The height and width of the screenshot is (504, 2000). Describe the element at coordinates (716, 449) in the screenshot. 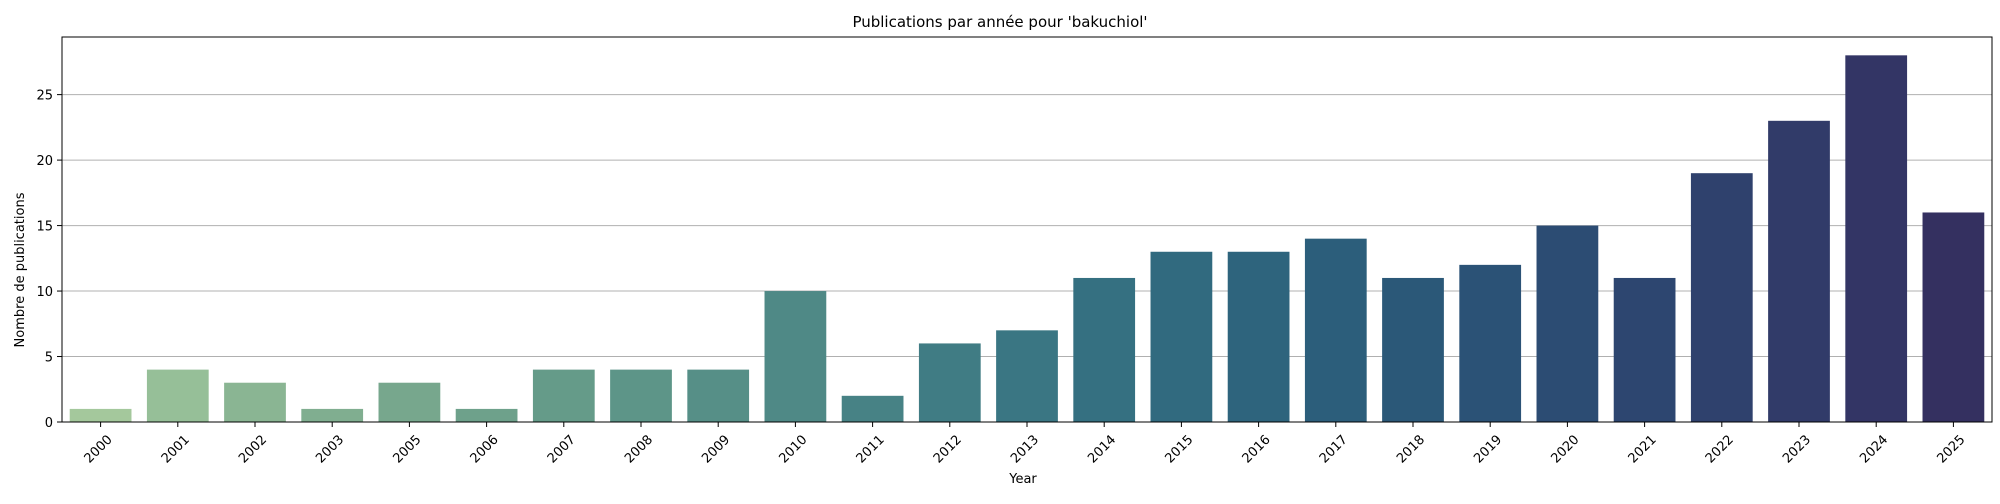

I see `x-tick-label: 2009` at that location.